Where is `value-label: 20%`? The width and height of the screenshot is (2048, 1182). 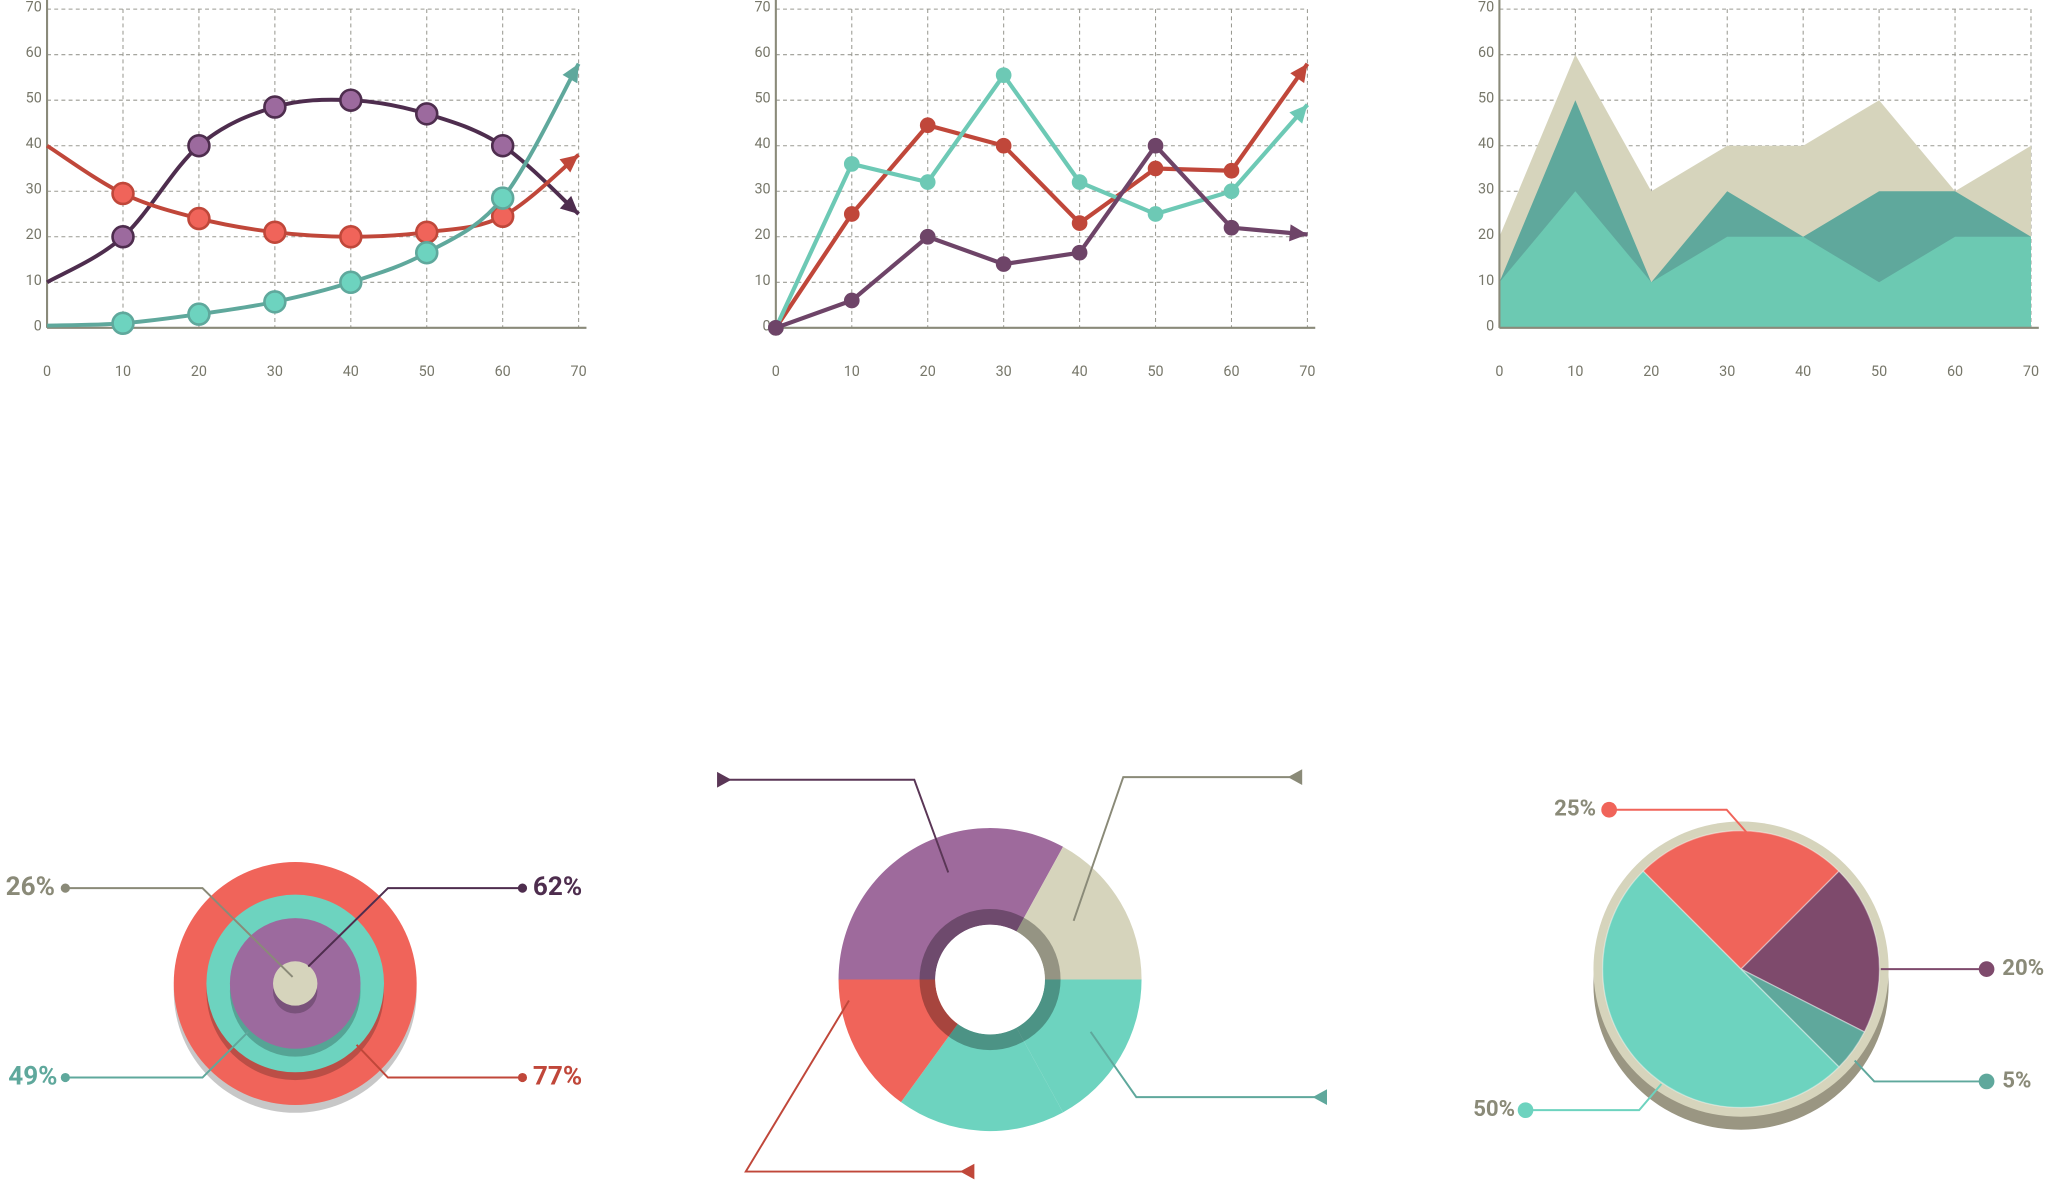 value-label: 20% is located at coordinates (2023, 968).